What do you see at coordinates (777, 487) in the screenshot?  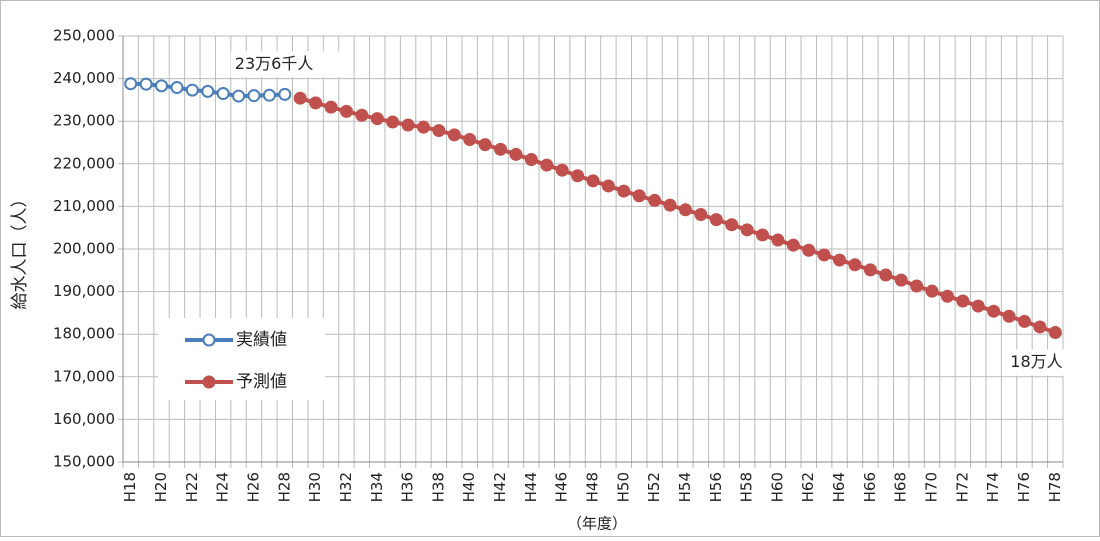 I see `x-tick-label: H60` at bounding box center [777, 487].